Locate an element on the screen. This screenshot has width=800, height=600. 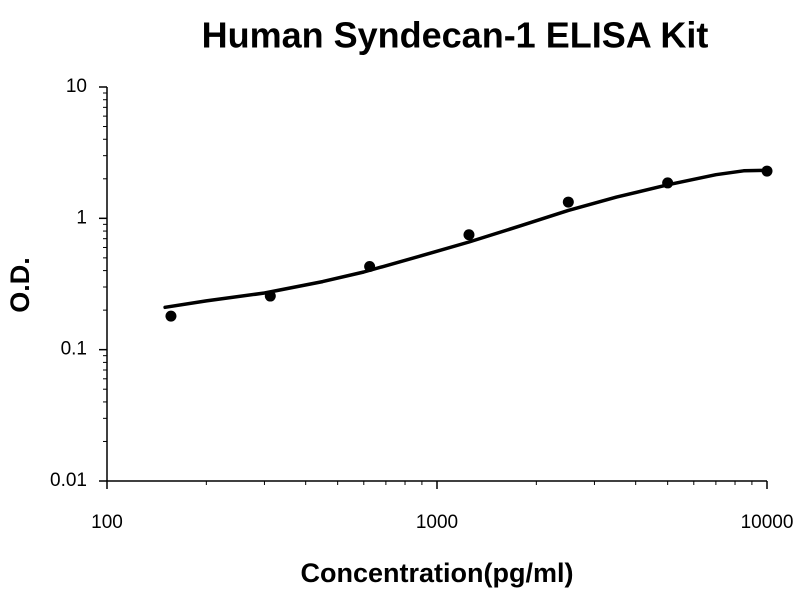
y-tick-label: 0.1 is located at coordinates (74, 349).